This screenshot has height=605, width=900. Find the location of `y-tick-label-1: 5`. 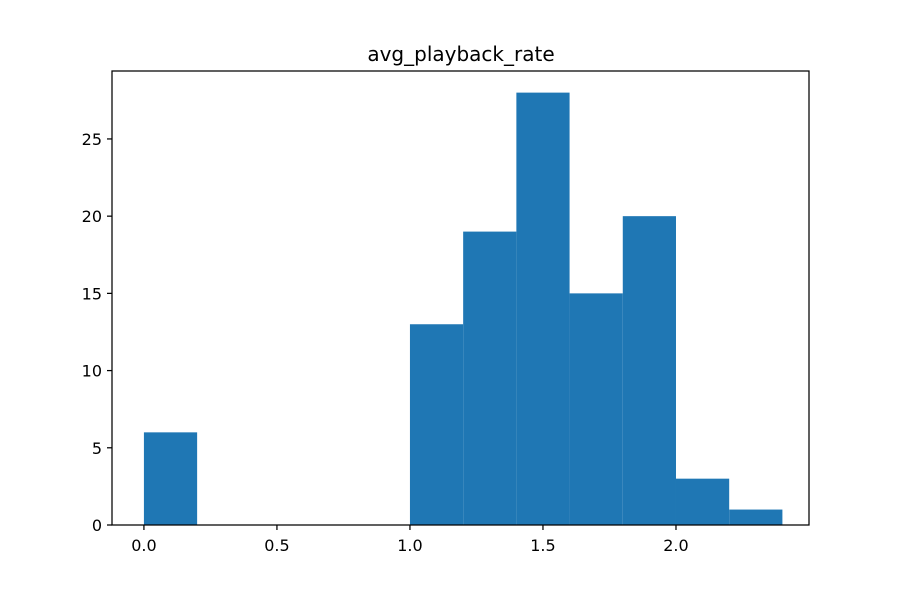

y-tick-label-1: 5 is located at coordinates (97, 448).